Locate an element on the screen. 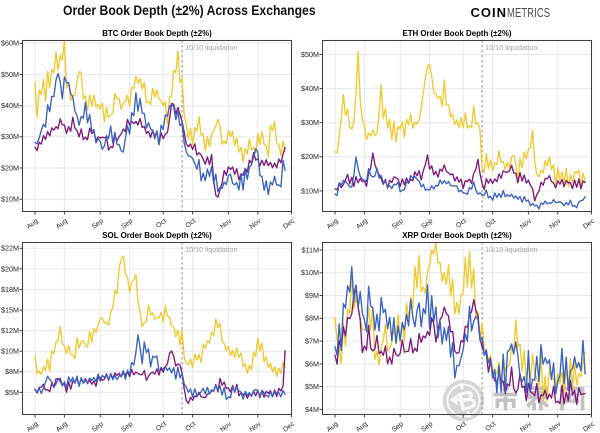 The height and width of the screenshot is (433, 600). svg-text: ETH Order Book Depth (±2%) is located at coordinates (456, 33).